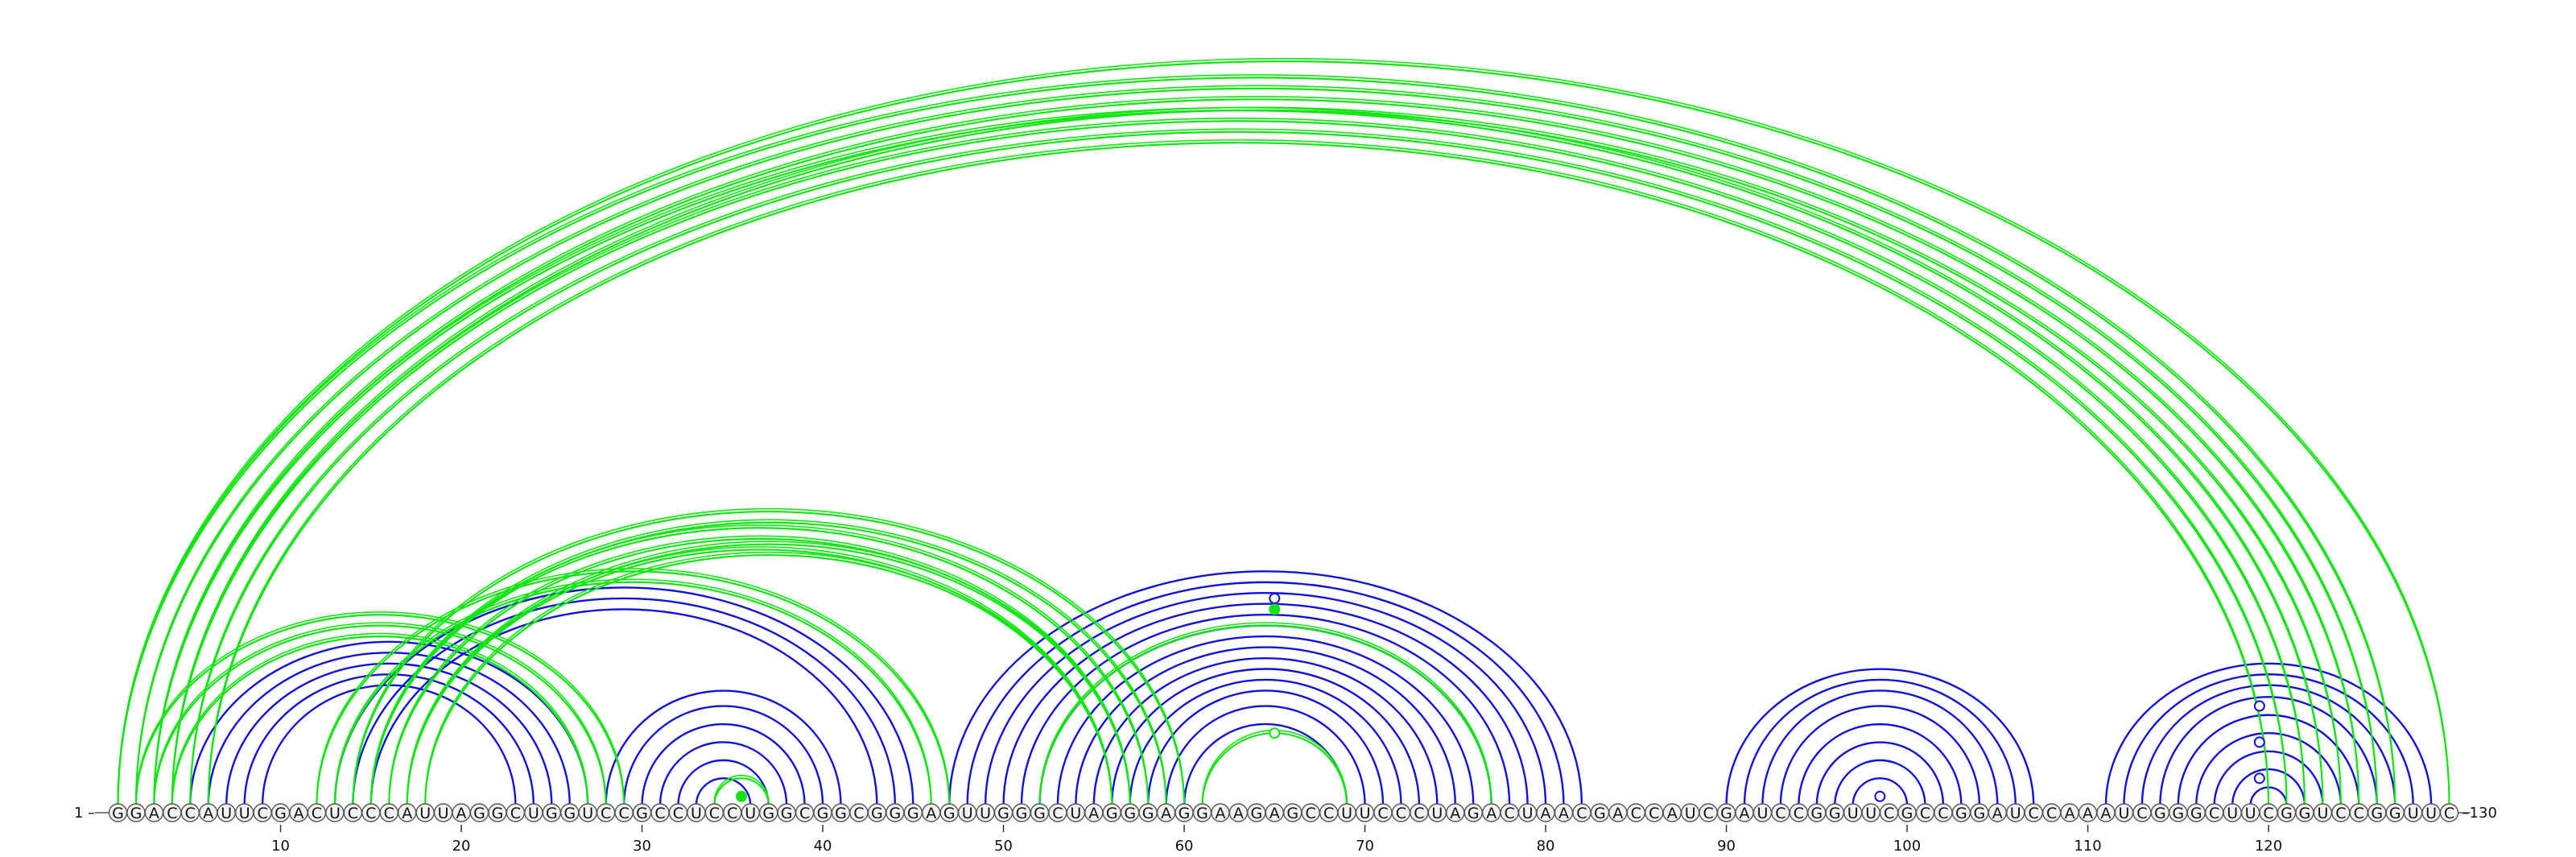  What do you see at coordinates (1907, 846) in the screenshot?
I see `tick-label: 100` at bounding box center [1907, 846].